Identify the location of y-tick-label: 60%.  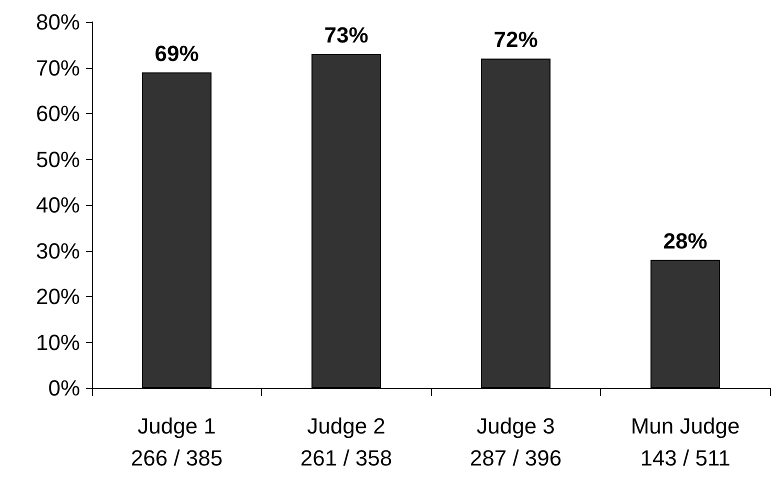
(58, 113).